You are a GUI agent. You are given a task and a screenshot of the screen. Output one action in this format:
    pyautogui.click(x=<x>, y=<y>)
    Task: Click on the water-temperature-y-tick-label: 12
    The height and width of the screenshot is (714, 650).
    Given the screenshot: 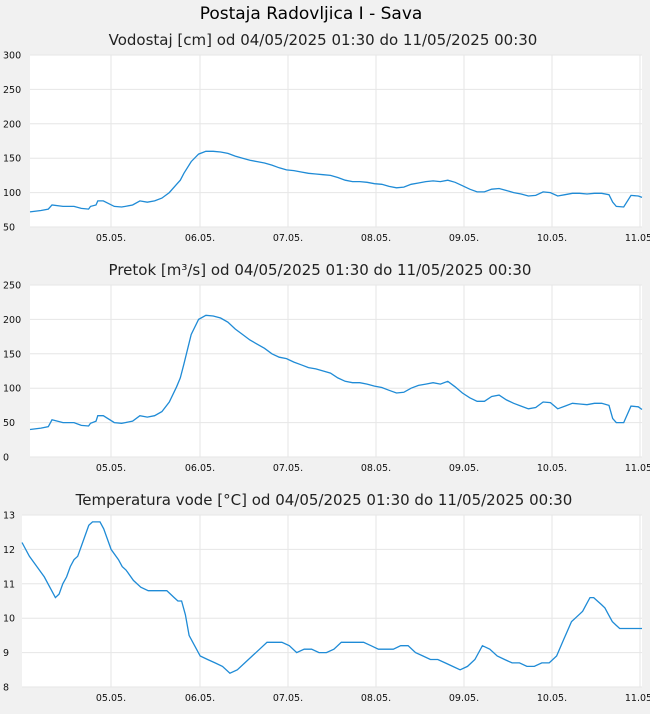 What is the action you would take?
    pyautogui.click(x=9, y=550)
    